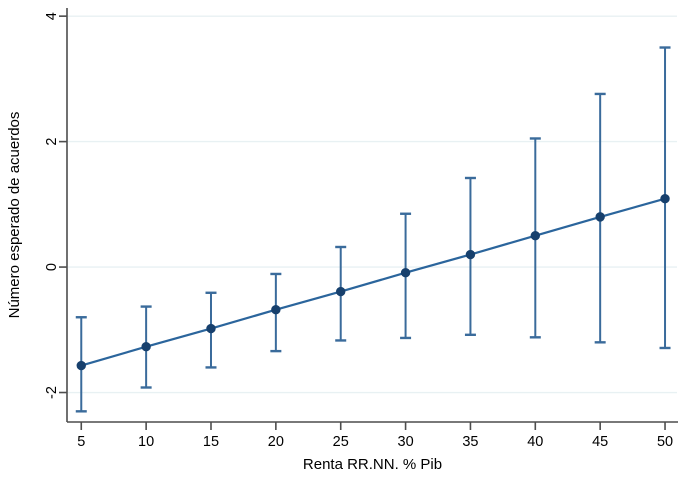 This screenshot has width=695, height=484. Describe the element at coordinates (146, 442) in the screenshot. I see `x-tick-label: 10` at that location.